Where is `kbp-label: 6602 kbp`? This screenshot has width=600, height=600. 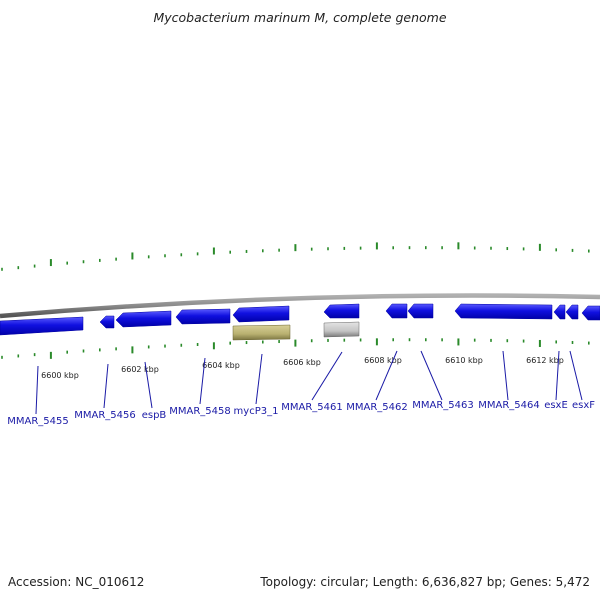 kbp-label: 6602 kbp is located at coordinates (140, 369).